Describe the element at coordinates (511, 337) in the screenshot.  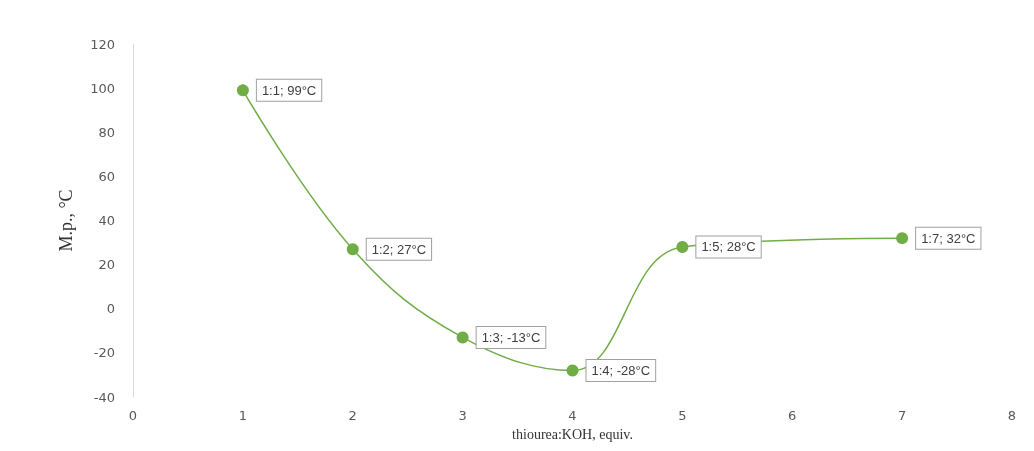
I see `data-label: 1:3; -13°C` at that location.